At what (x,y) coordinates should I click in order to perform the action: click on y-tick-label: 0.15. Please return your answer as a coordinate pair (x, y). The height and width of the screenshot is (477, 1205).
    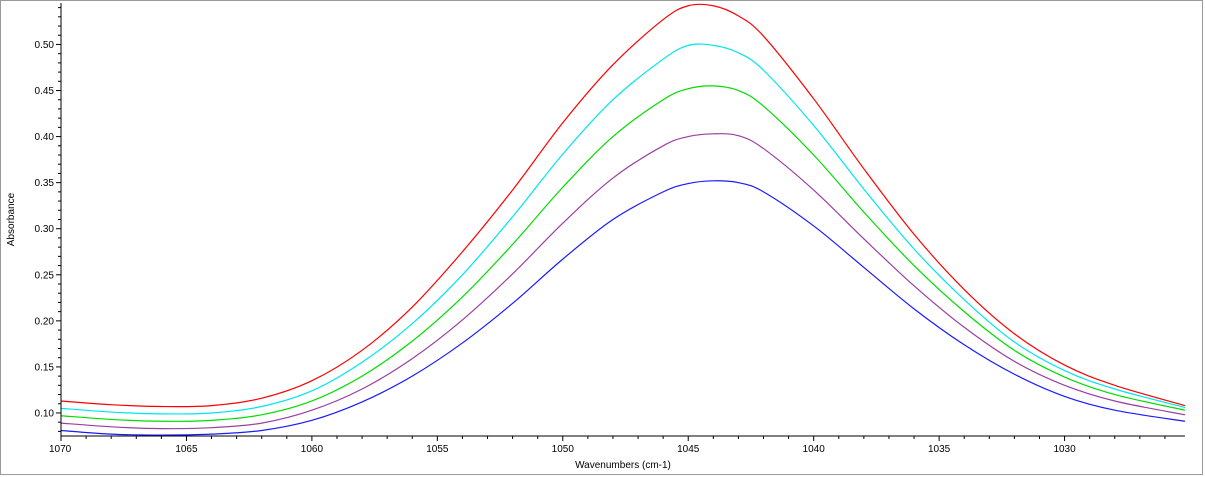
    Looking at the image, I should click on (45, 367).